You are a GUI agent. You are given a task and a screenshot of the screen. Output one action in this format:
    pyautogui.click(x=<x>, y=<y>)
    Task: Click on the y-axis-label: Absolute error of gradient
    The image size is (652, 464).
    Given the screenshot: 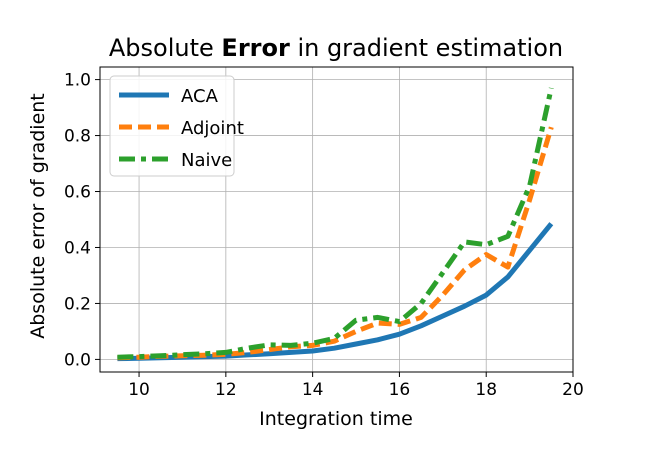 What is the action you would take?
    pyautogui.click(x=38, y=216)
    